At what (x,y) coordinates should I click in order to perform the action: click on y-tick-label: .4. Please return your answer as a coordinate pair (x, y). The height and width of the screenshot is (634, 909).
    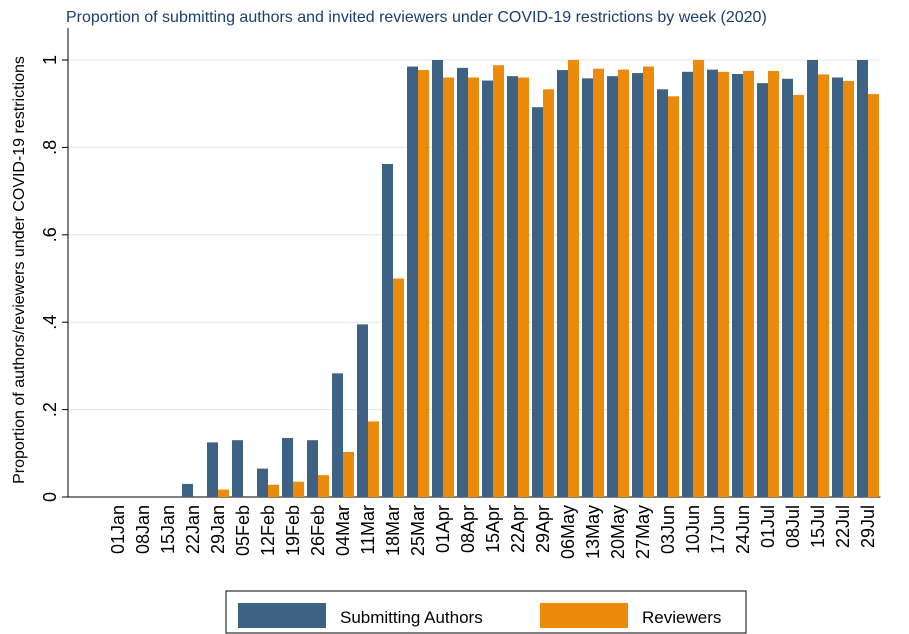
    Looking at the image, I should click on (50, 322).